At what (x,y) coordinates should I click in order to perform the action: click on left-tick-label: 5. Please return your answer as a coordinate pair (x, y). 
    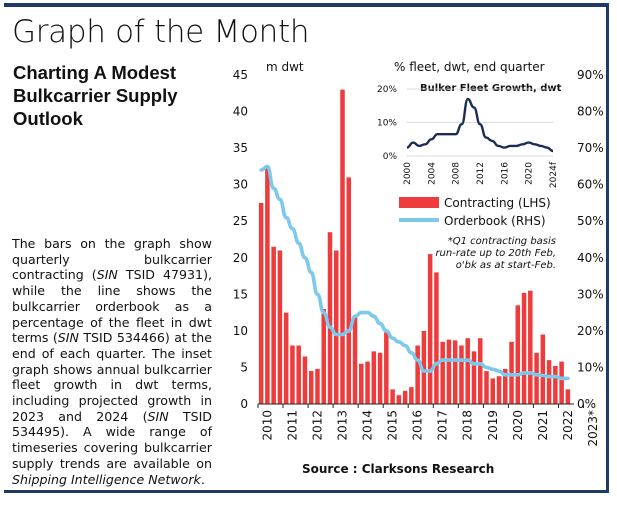
    Looking at the image, I should click on (244, 367).